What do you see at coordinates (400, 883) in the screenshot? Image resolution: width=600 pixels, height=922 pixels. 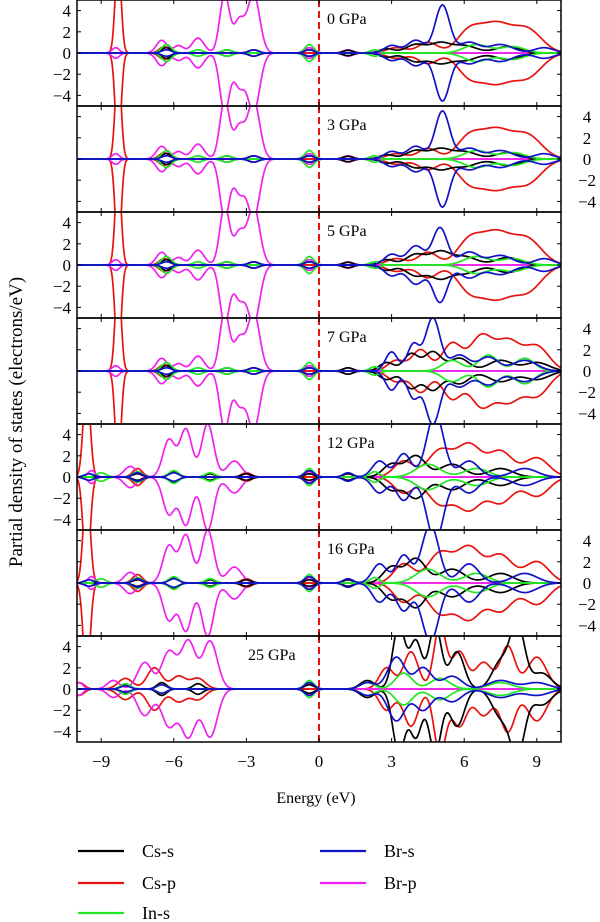 I see `legend-label: Br-p` at bounding box center [400, 883].